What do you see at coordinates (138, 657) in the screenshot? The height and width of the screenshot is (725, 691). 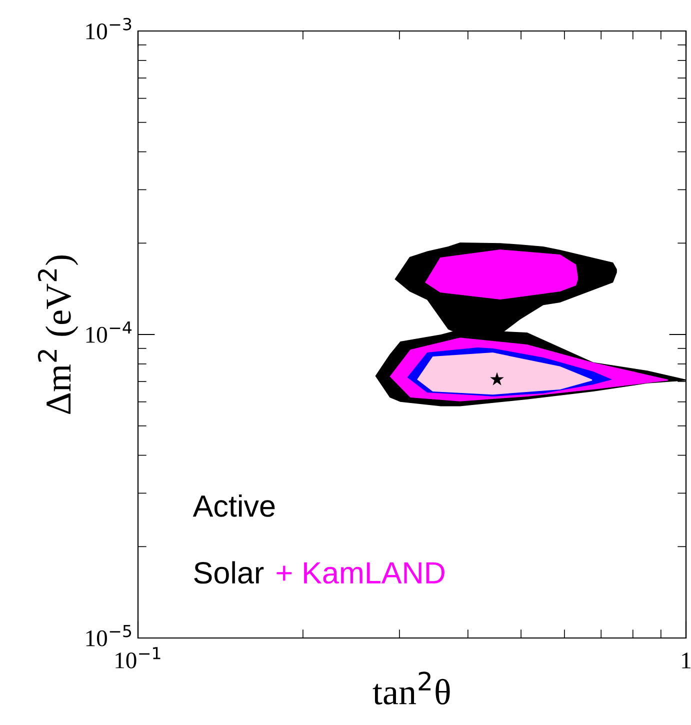 I see `x-tick-label: 10$^{−1}$` at bounding box center [138, 657].